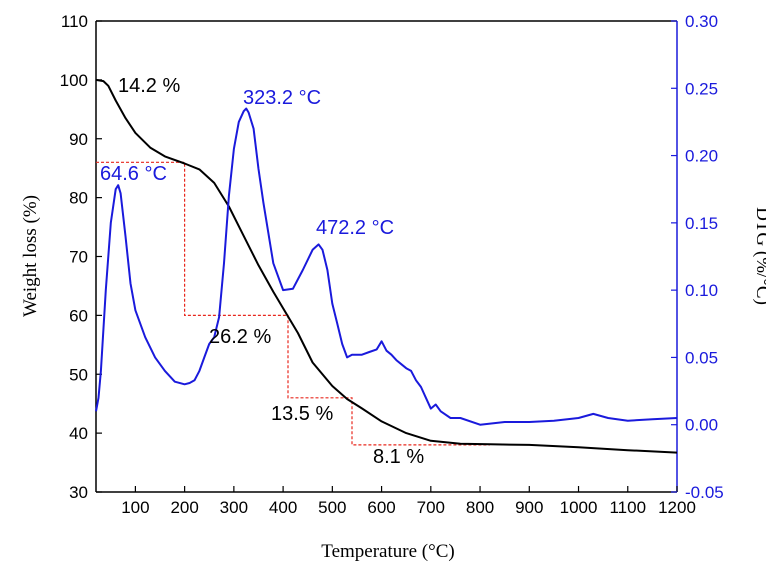 This screenshot has height=565, width=766. What do you see at coordinates (759, 256) in the screenshot?
I see `y-axis-title-right: DTG (%/°C)` at bounding box center [759, 256].